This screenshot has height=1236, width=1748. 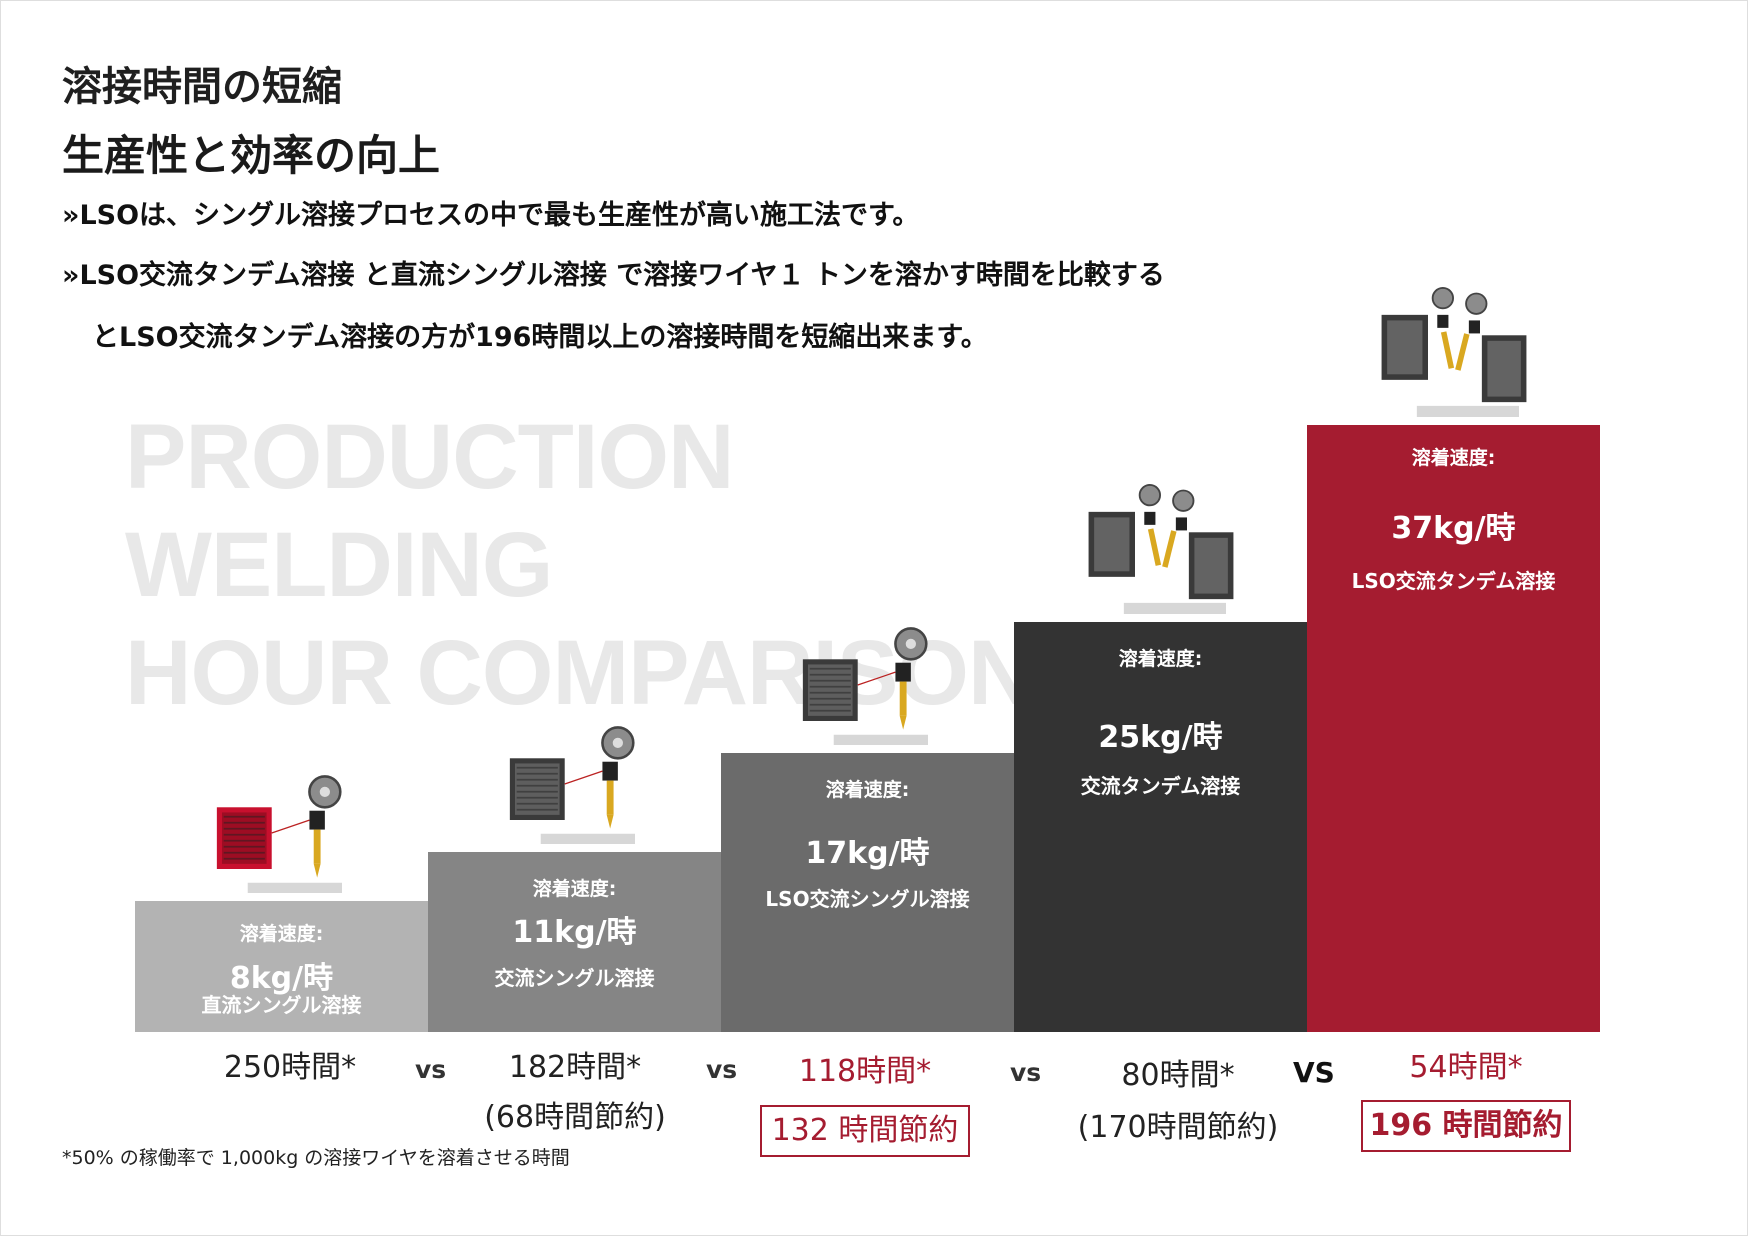 What do you see at coordinates (579, 565) in the screenshot?
I see `watermark: PRODUCTION WELDING HOUR COMPARISON` at bounding box center [579, 565].